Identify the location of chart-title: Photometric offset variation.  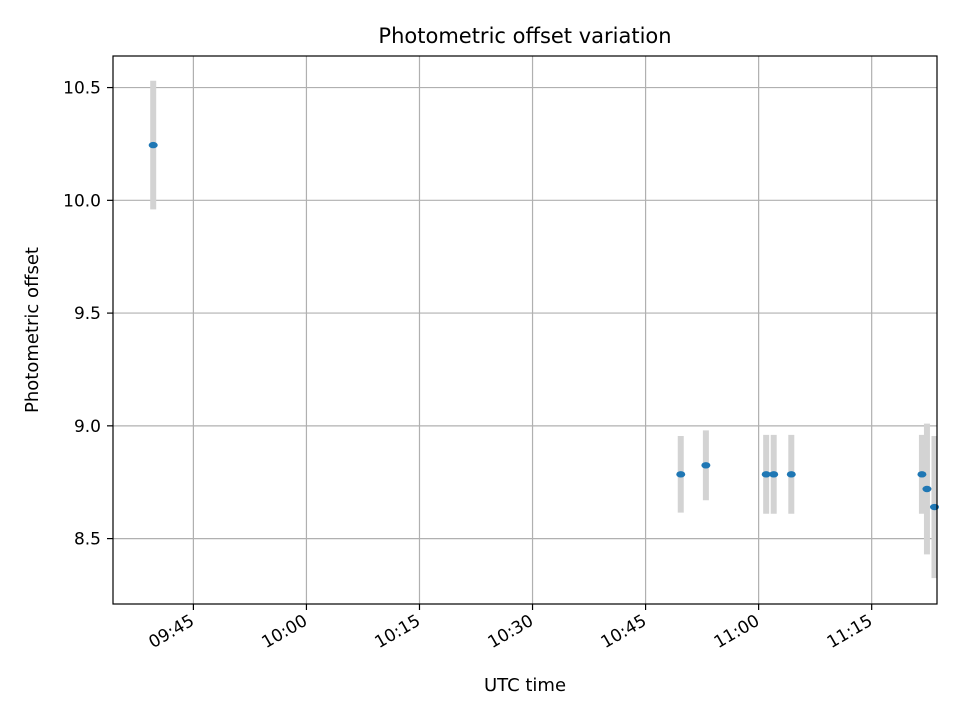
(524, 36).